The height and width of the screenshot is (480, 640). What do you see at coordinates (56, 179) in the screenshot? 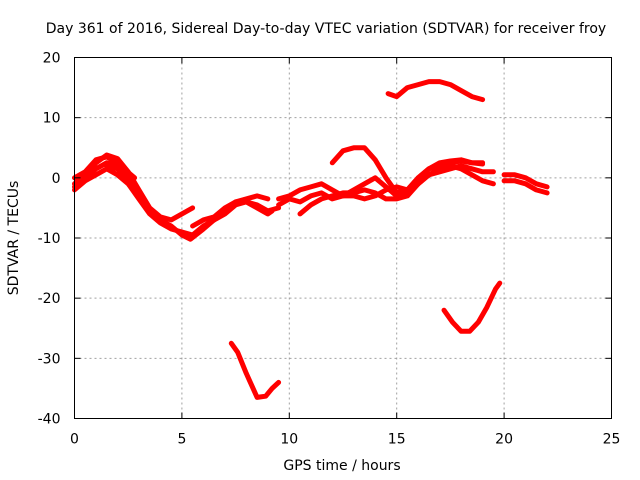
I see `y-tick-label: 0` at bounding box center [56, 179].